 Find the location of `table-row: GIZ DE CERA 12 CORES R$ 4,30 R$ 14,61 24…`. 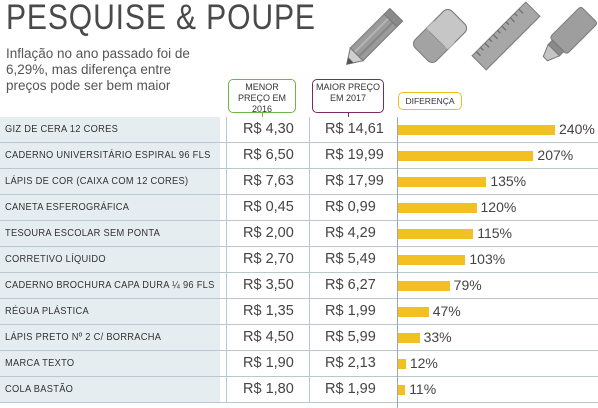

table-row: GIZ DE CERA 12 CORES R$ 4,30 R$ 14,61 24… is located at coordinates (299, 130).